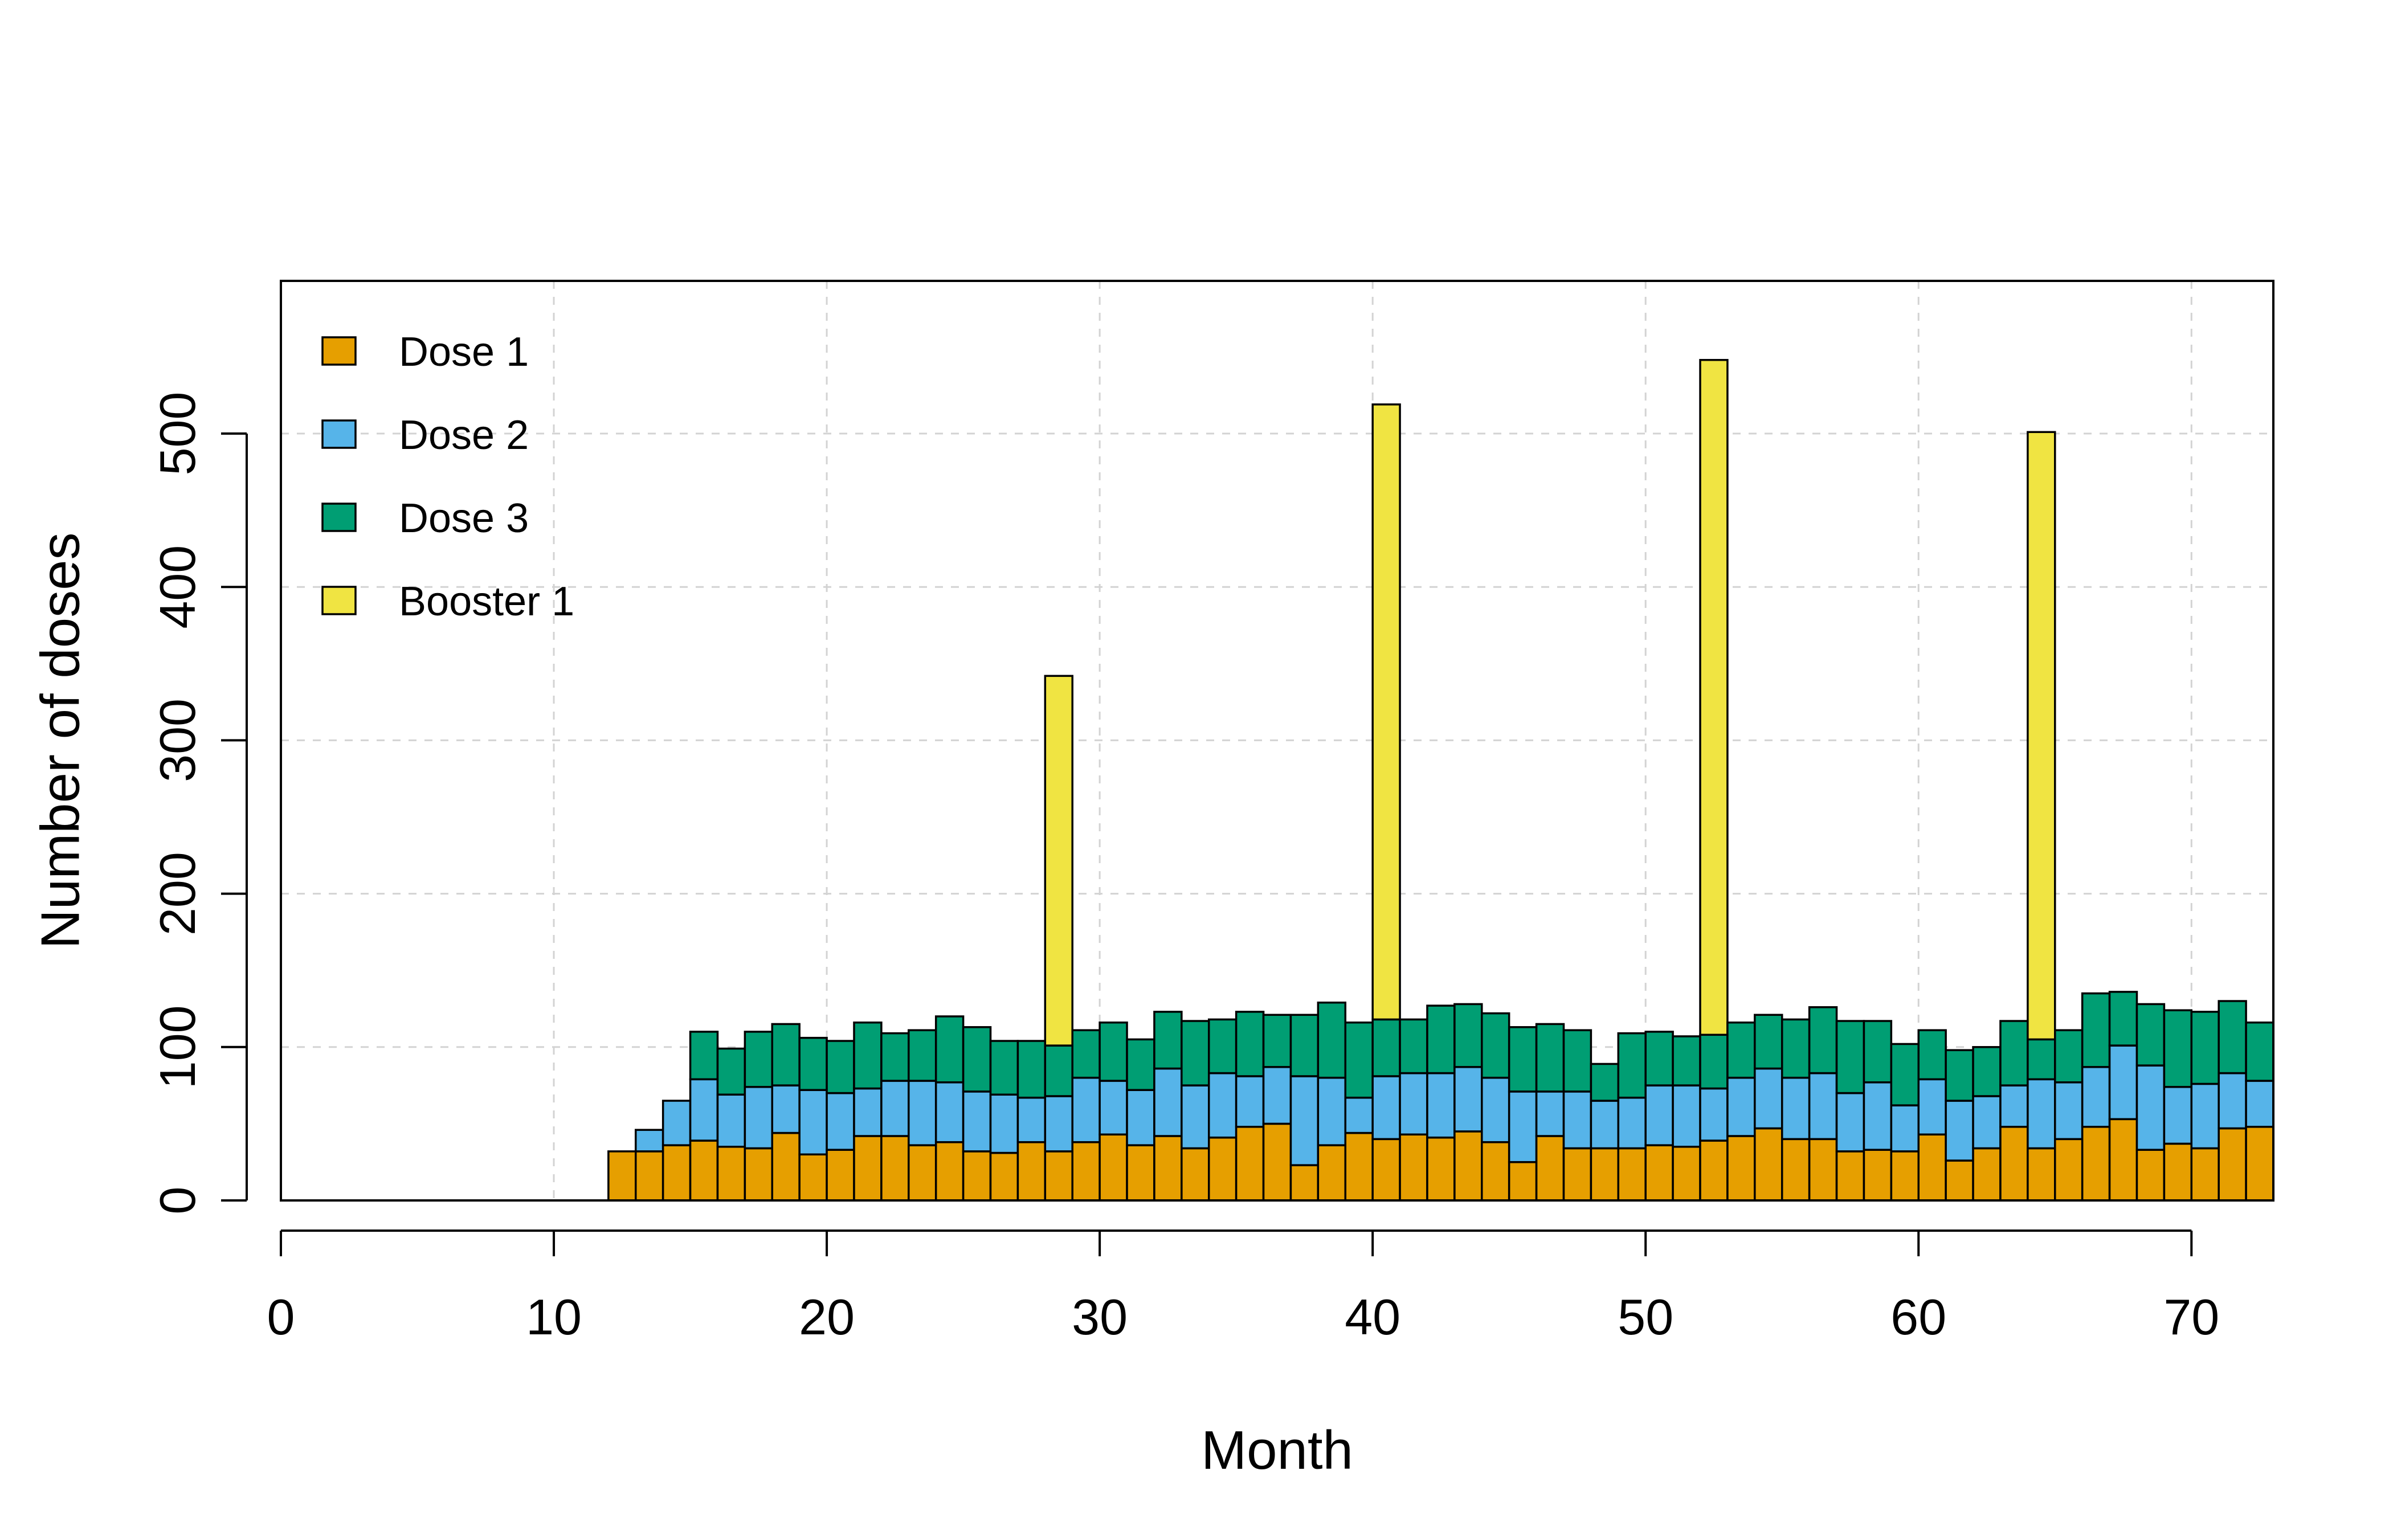 The image size is (2393, 1540). I want to click on x-tick-label-40: 40, so click(1373, 1317).